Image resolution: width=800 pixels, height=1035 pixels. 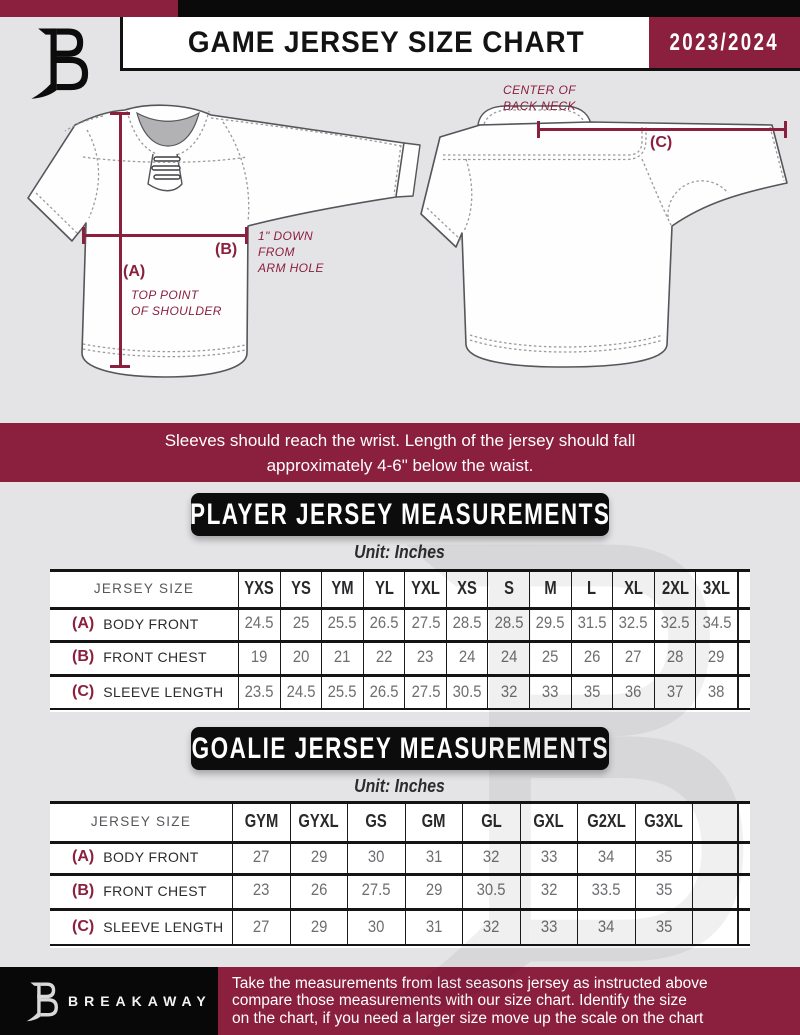 I want to click on goalie-section-title: GOALIE JERSEY MEASUREMENTS, so click(x=400, y=748).